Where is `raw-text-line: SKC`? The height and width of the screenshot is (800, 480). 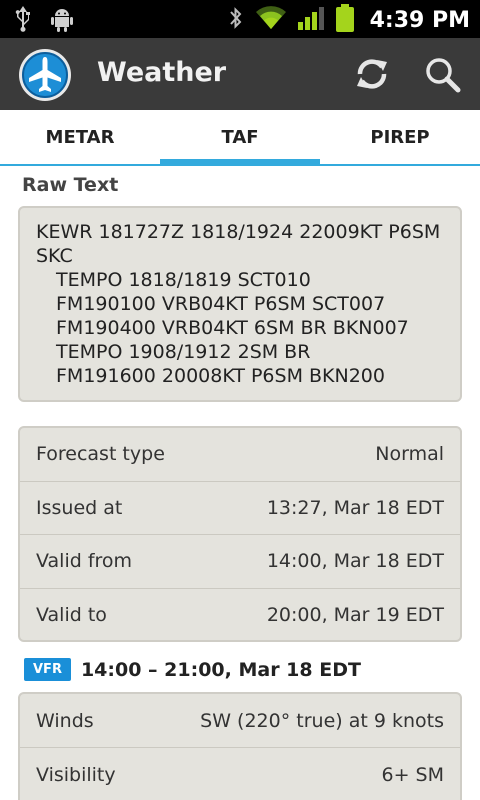 raw-text-line: SKC is located at coordinates (54, 256).